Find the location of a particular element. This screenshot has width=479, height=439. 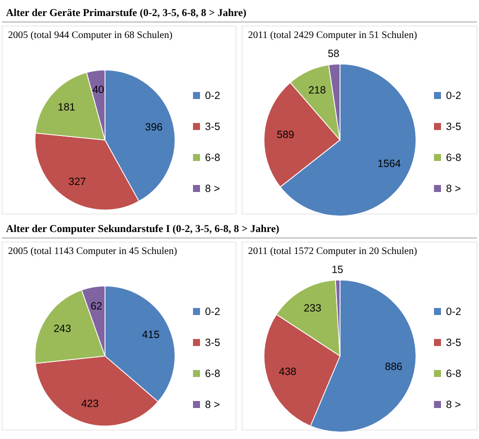

data-label: 181 is located at coordinates (67, 107).